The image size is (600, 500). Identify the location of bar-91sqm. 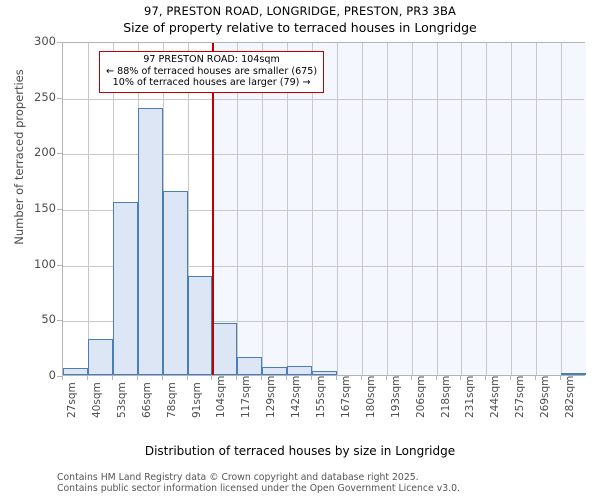
(200, 325).